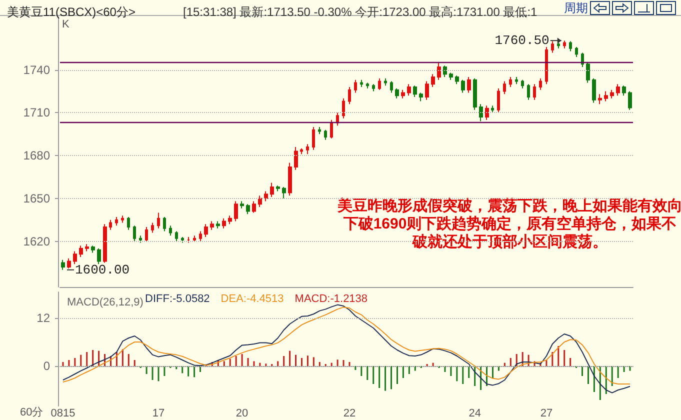  What do you see at coordinates (331, 299) in the screenshot?
I see `text: MACD:-1.2138` at bounding box center [331, 299].